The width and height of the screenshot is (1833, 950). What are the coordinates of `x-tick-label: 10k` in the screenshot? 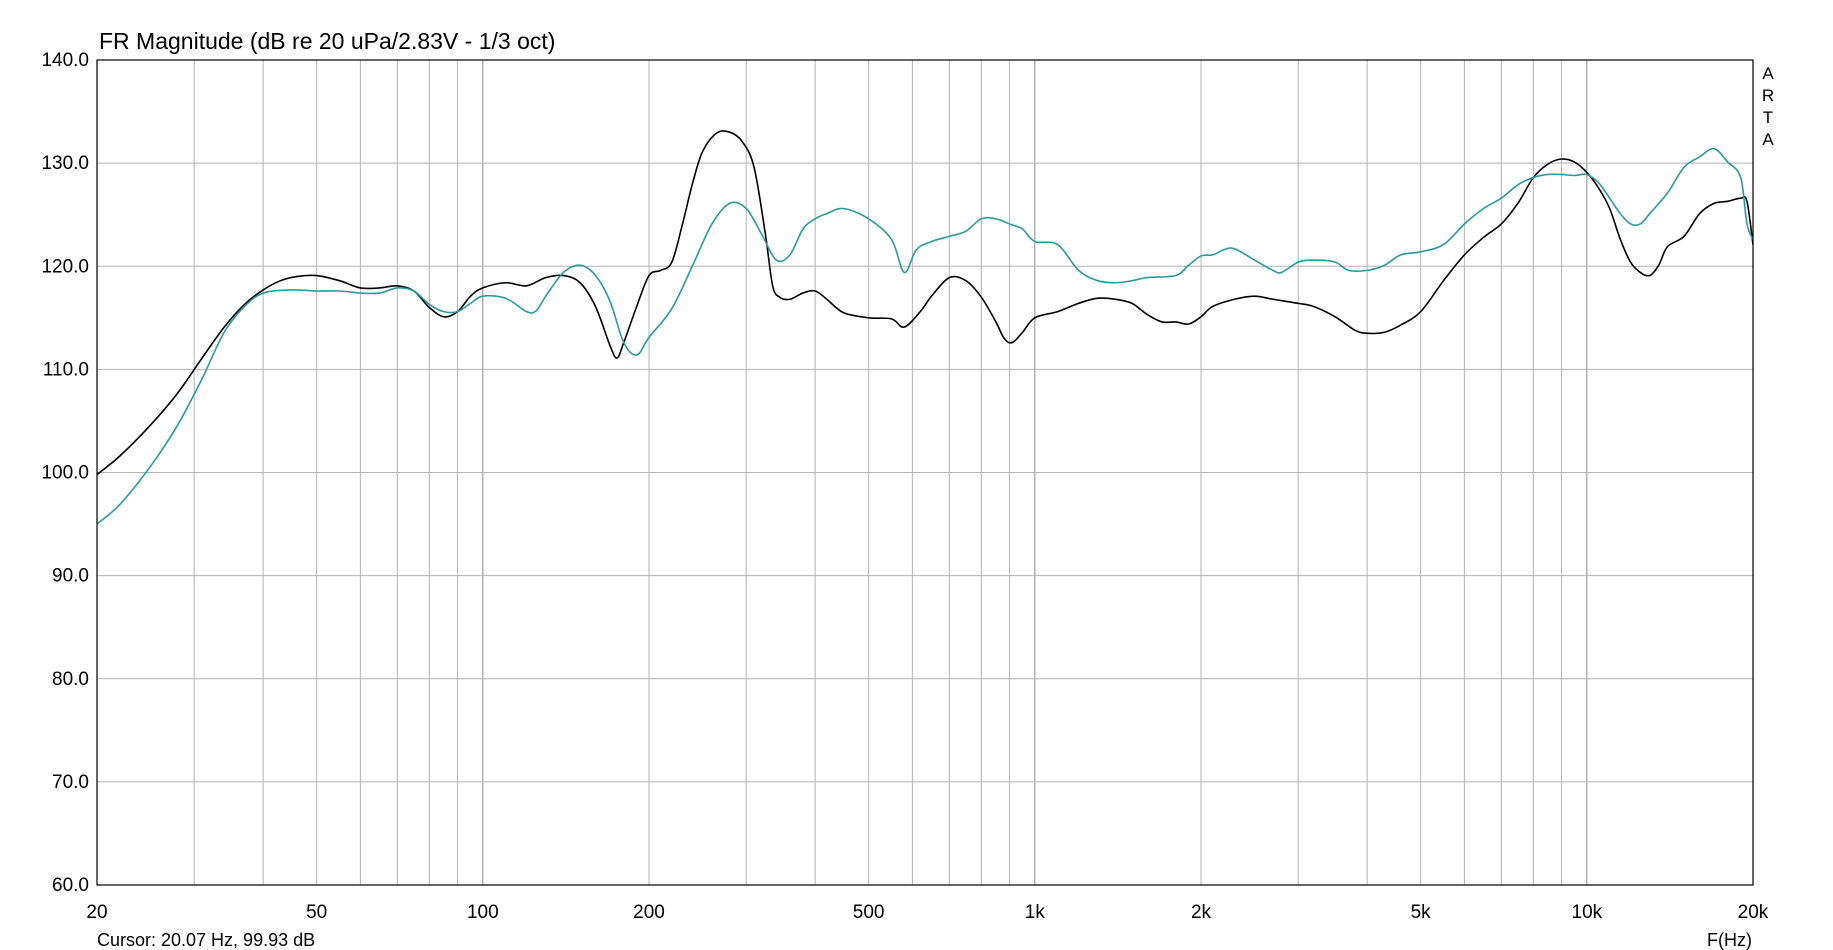 It's located at (1587, 912).